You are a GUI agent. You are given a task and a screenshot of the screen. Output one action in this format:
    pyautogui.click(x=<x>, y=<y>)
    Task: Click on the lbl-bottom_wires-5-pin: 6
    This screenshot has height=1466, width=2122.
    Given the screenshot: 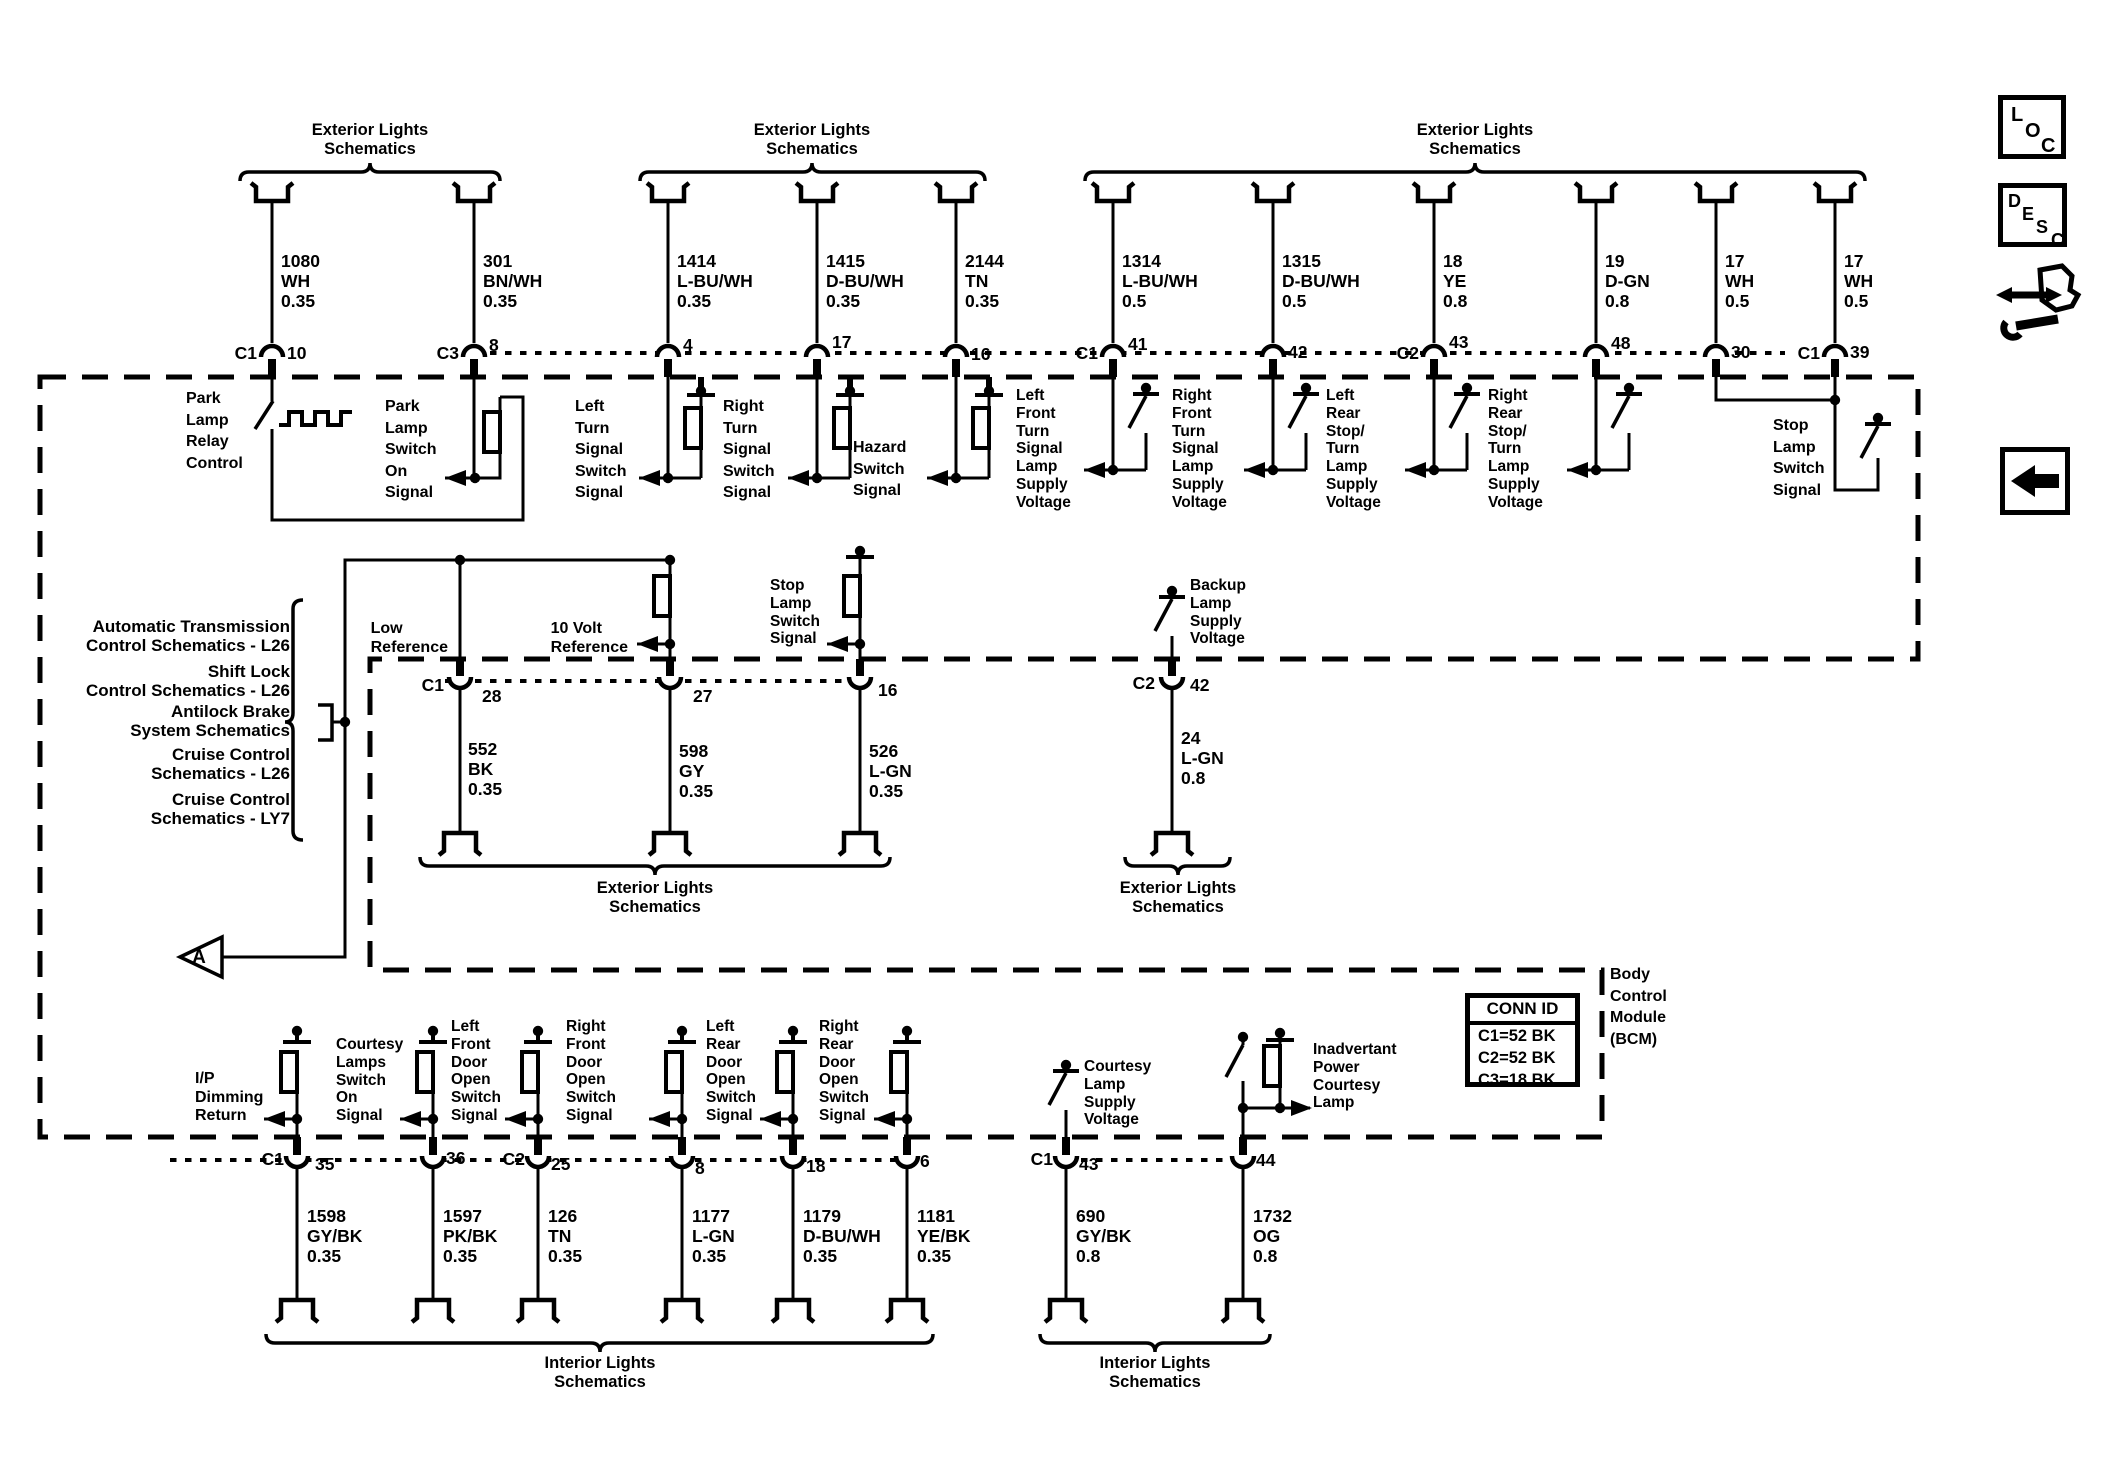 What is the action you would take?
    pyautogui.click(x=925, y=1161)
    